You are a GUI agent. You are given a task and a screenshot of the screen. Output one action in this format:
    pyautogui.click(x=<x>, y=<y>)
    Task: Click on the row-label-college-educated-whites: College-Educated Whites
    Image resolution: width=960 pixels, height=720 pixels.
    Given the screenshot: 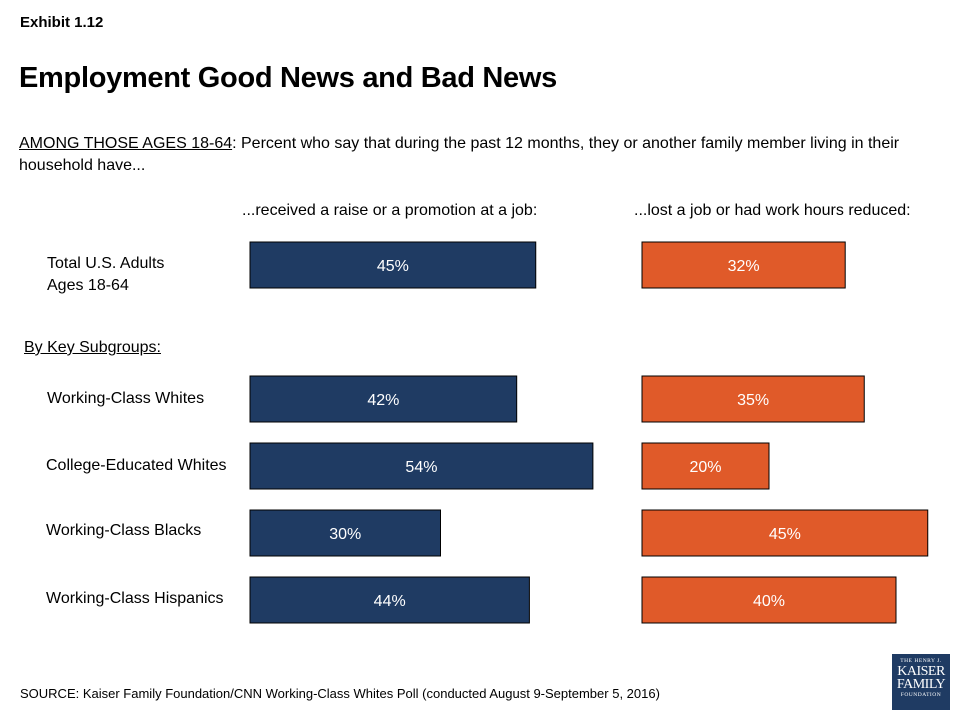 What is the action you would take?
    pyautogui.click(x=136, y=465)
    